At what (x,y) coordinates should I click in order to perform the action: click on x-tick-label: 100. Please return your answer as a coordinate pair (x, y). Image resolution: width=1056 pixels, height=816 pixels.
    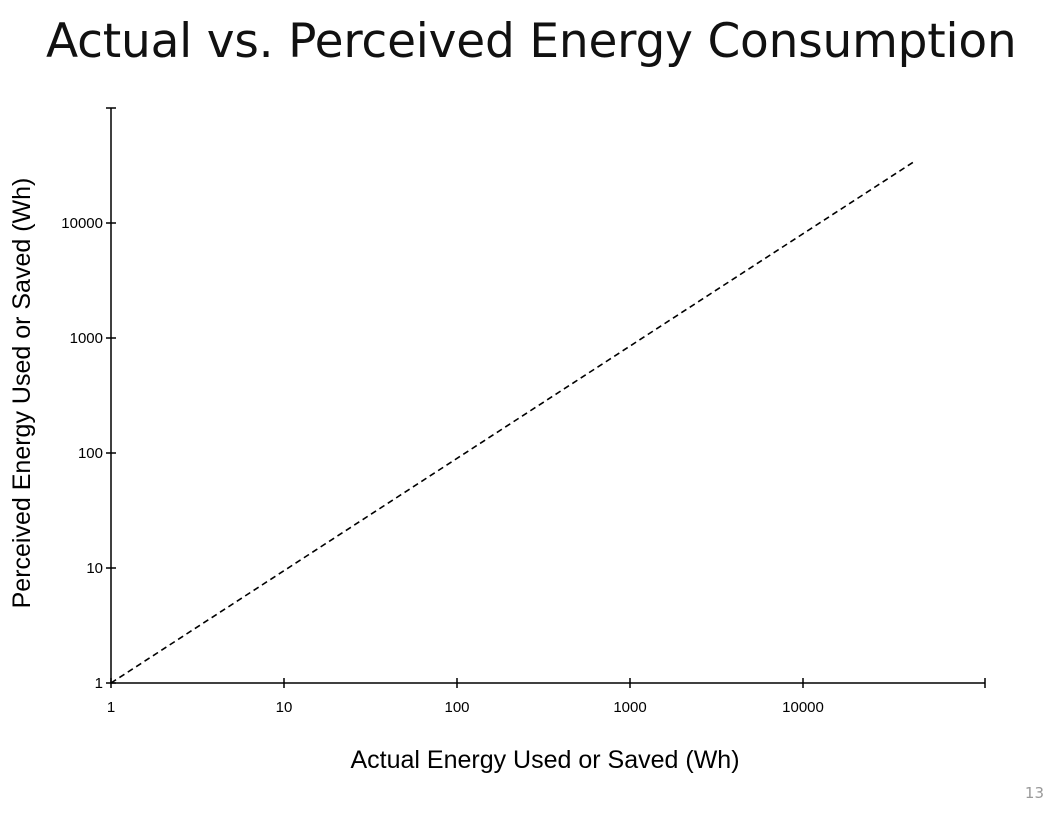
    Looking at the image, I should click on (456, 707).